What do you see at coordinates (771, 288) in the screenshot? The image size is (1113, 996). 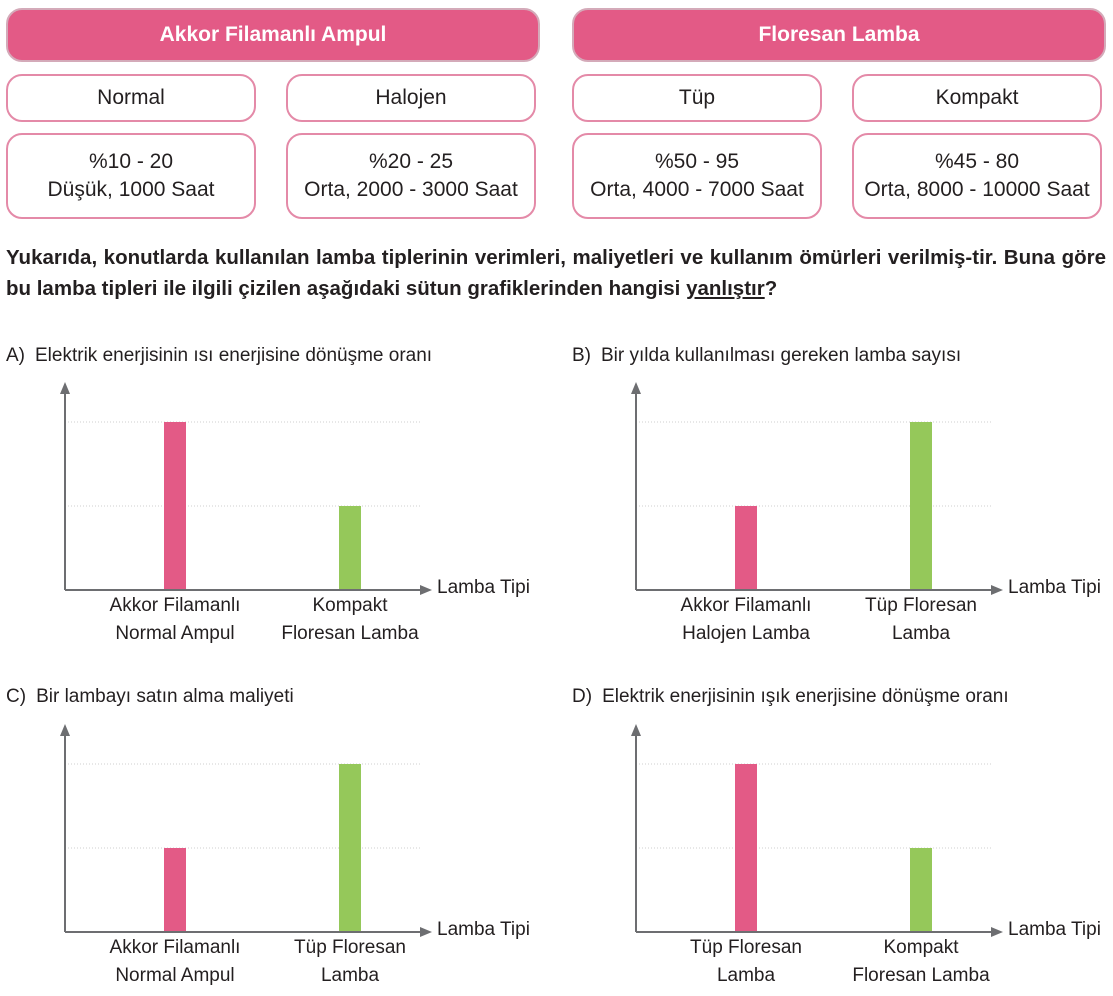 I see `question-end: ?` at bounding box center [771, 288].